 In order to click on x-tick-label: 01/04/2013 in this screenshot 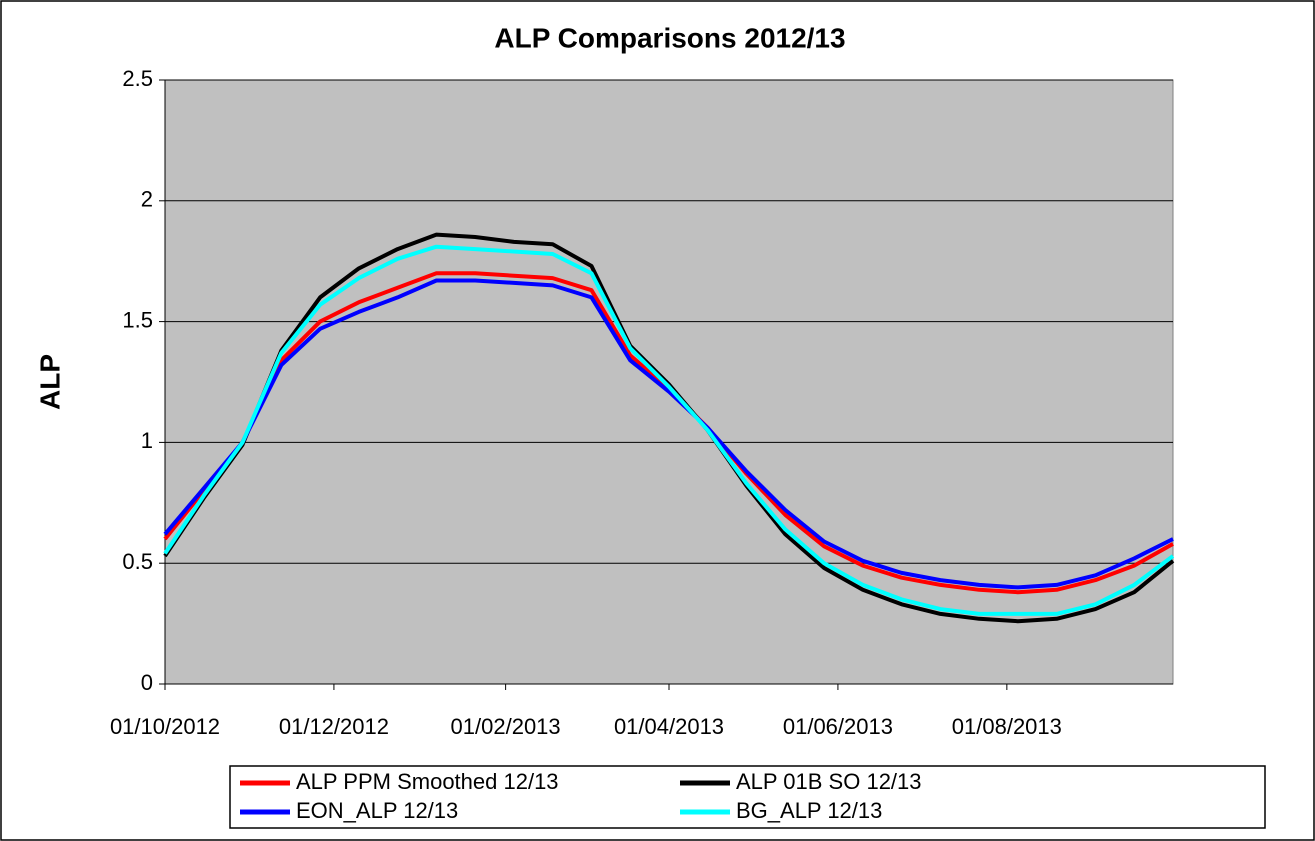, I will do `click(669, 726)`.